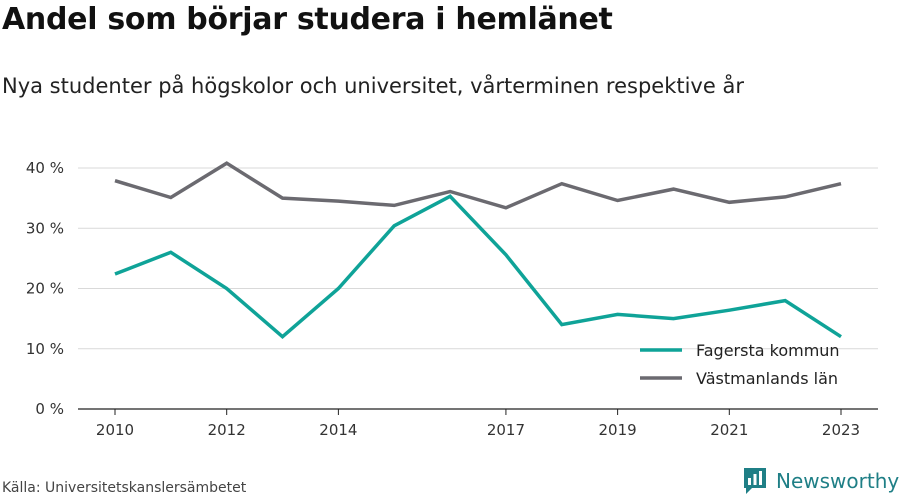 This screenshot has height=500, width=900. I want to click on legend-label: Västmanlands län, so click(767, 378).